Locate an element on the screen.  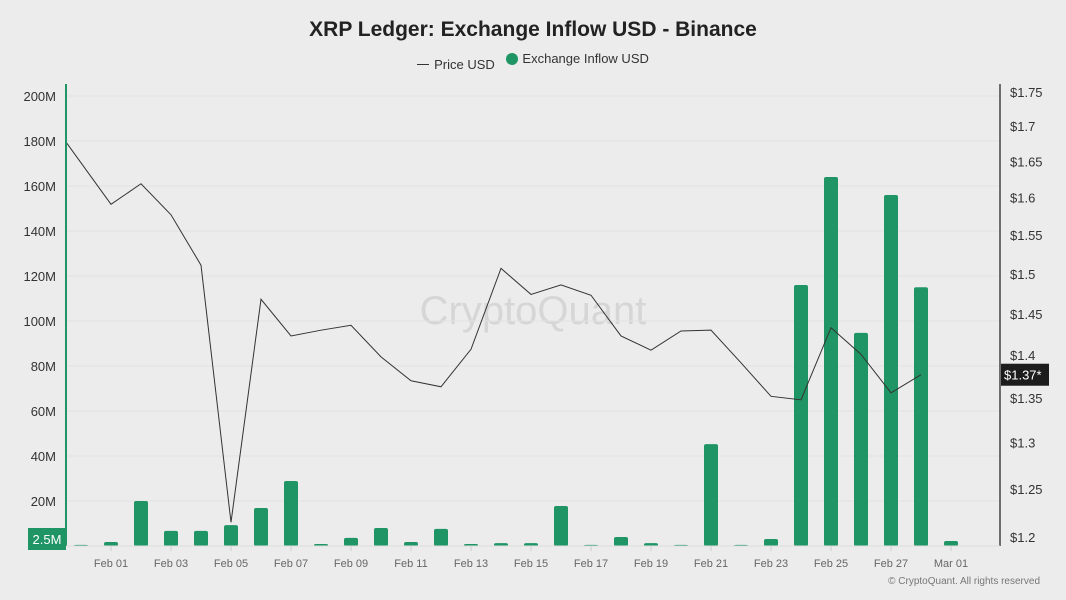
left-tick-label: 100M is located at coordinates (39, 321).